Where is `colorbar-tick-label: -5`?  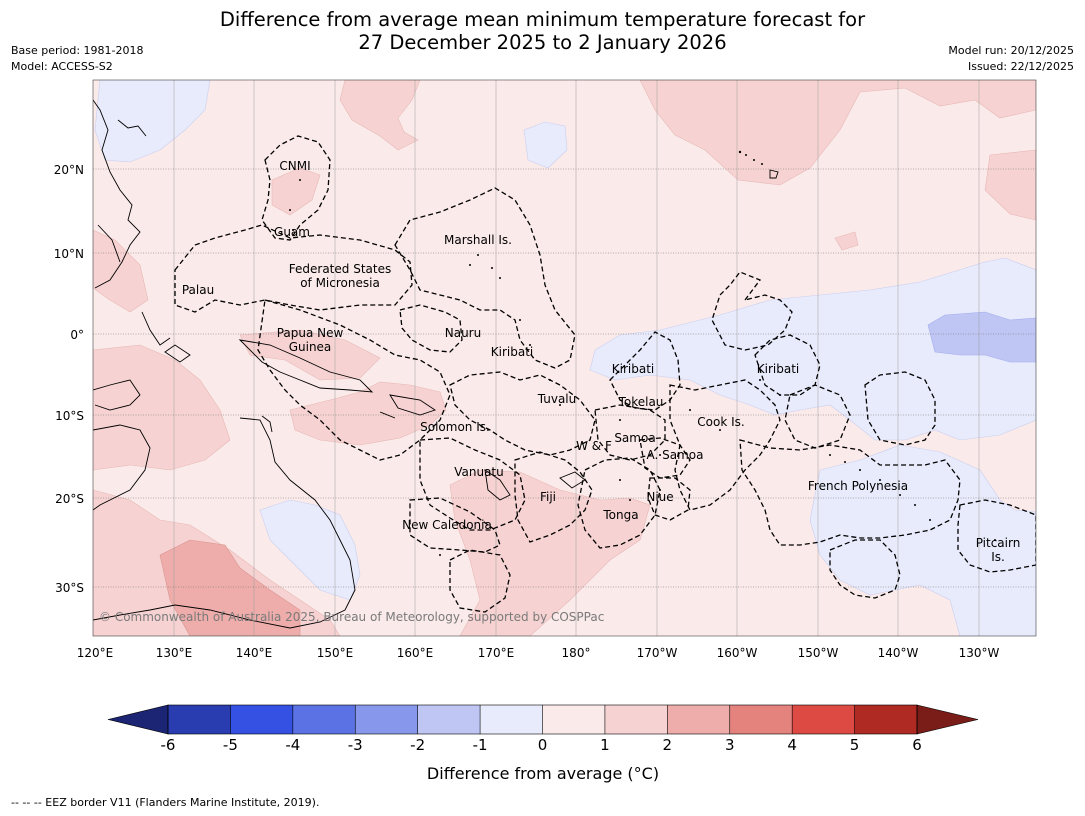 colorbar-tick-label: -5 is located at coordinates (230, 745).